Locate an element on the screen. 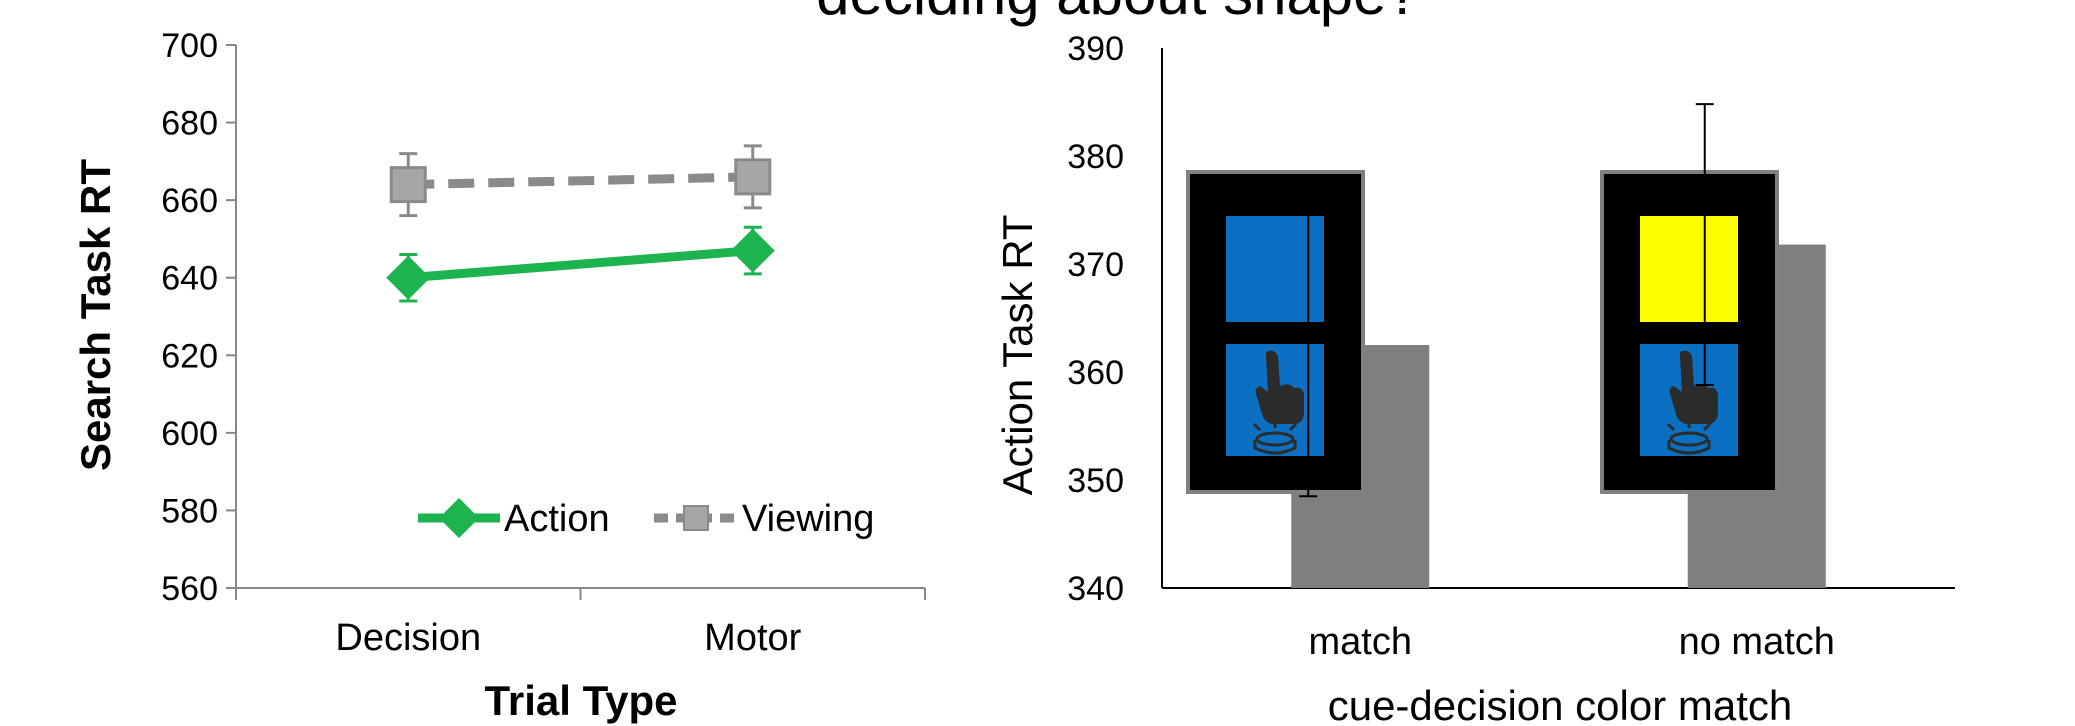  y-tick-label: 700 is located at coordinates (189, 46).